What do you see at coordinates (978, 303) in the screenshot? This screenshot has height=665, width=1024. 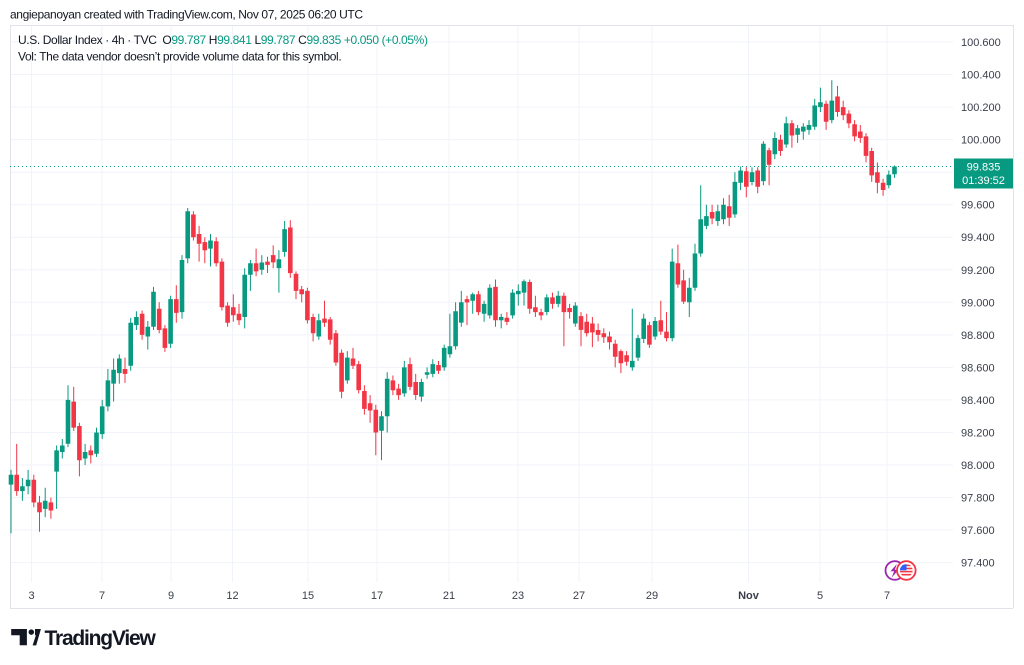 I see `svg-text: 99.000` at bounding box center [978, 303].